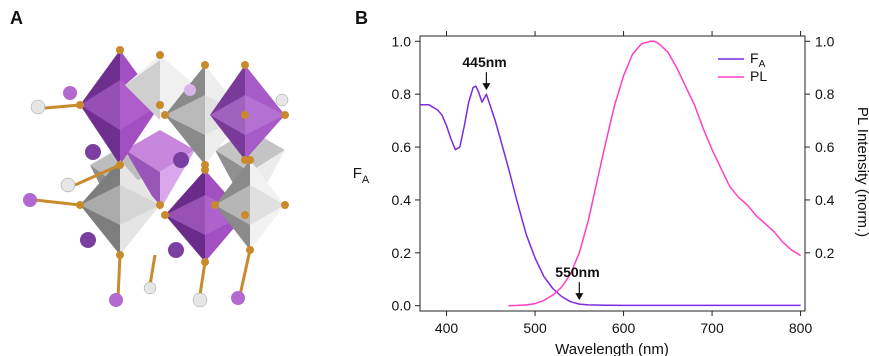 This screenshot has height=356, width=869. What do you see at coordinates (447, 328) in the screenshot?
I see `x-tick-label: 400` at bounding box center [447, 328].